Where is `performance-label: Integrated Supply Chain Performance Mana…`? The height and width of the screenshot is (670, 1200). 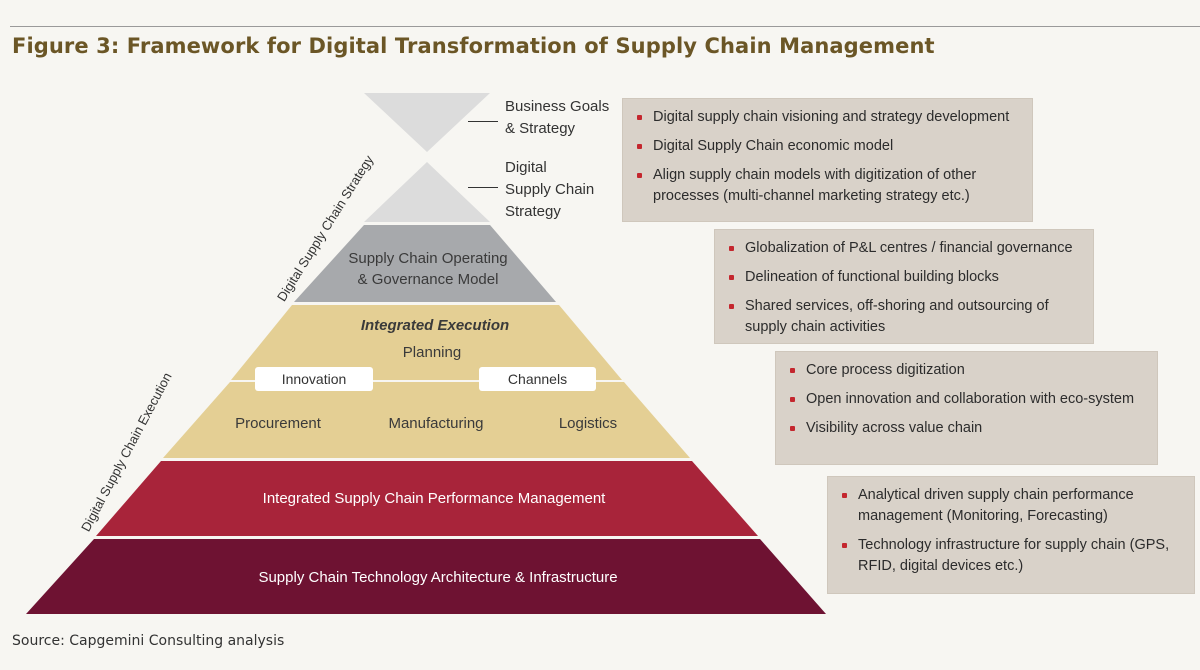
performance-label: Integrated Supply Chain Performance Mana… is located at coordinates (434, 498).